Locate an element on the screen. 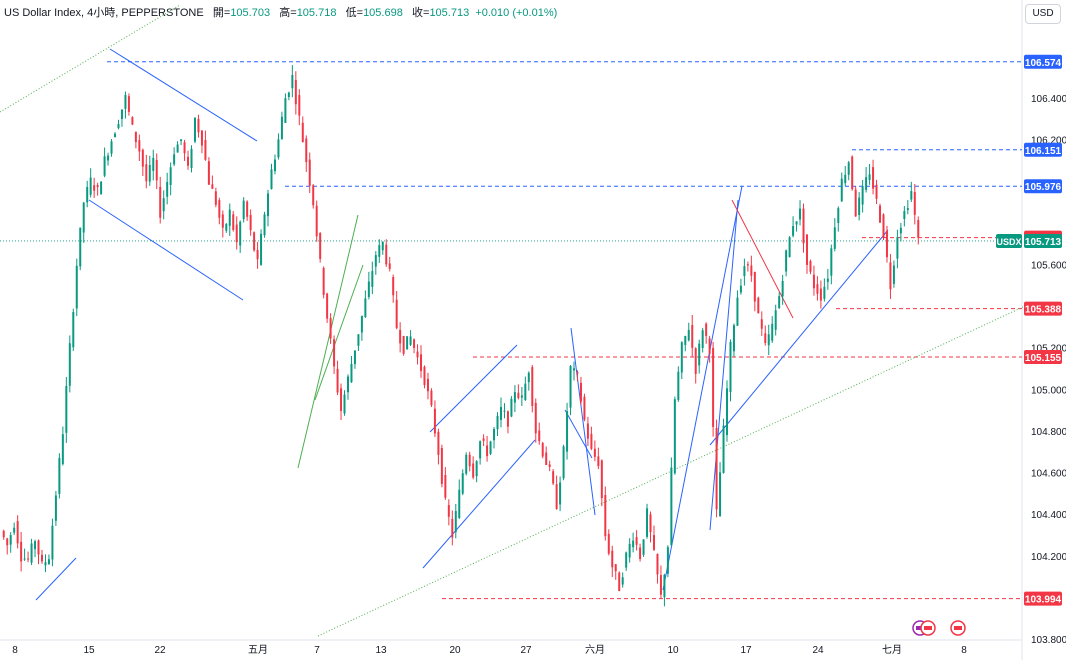 The width and height of the screenshot is (1066, 660). x-tick-label: 24 is located at coordinates (818, 650).